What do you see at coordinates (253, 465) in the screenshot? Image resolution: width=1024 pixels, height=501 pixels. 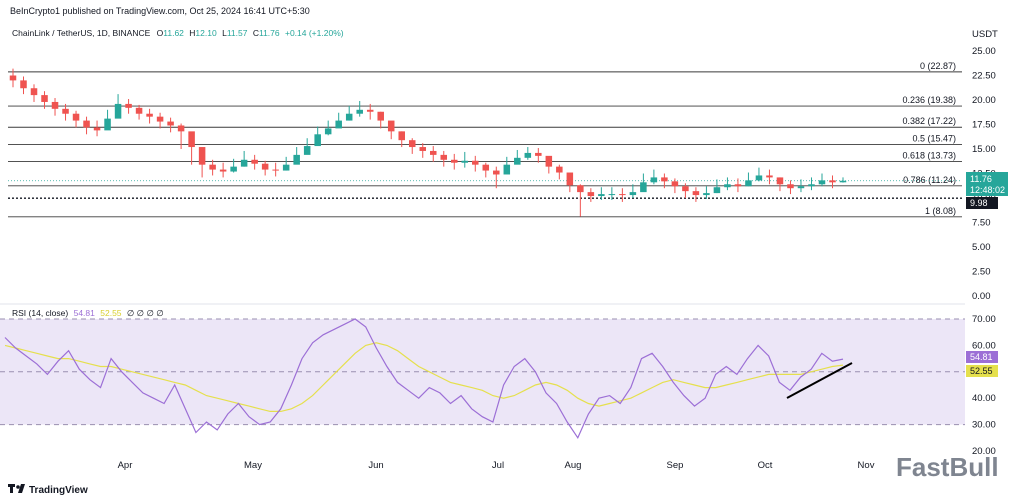 I see `x-tick-label: May` at bounding box center [253, 465].